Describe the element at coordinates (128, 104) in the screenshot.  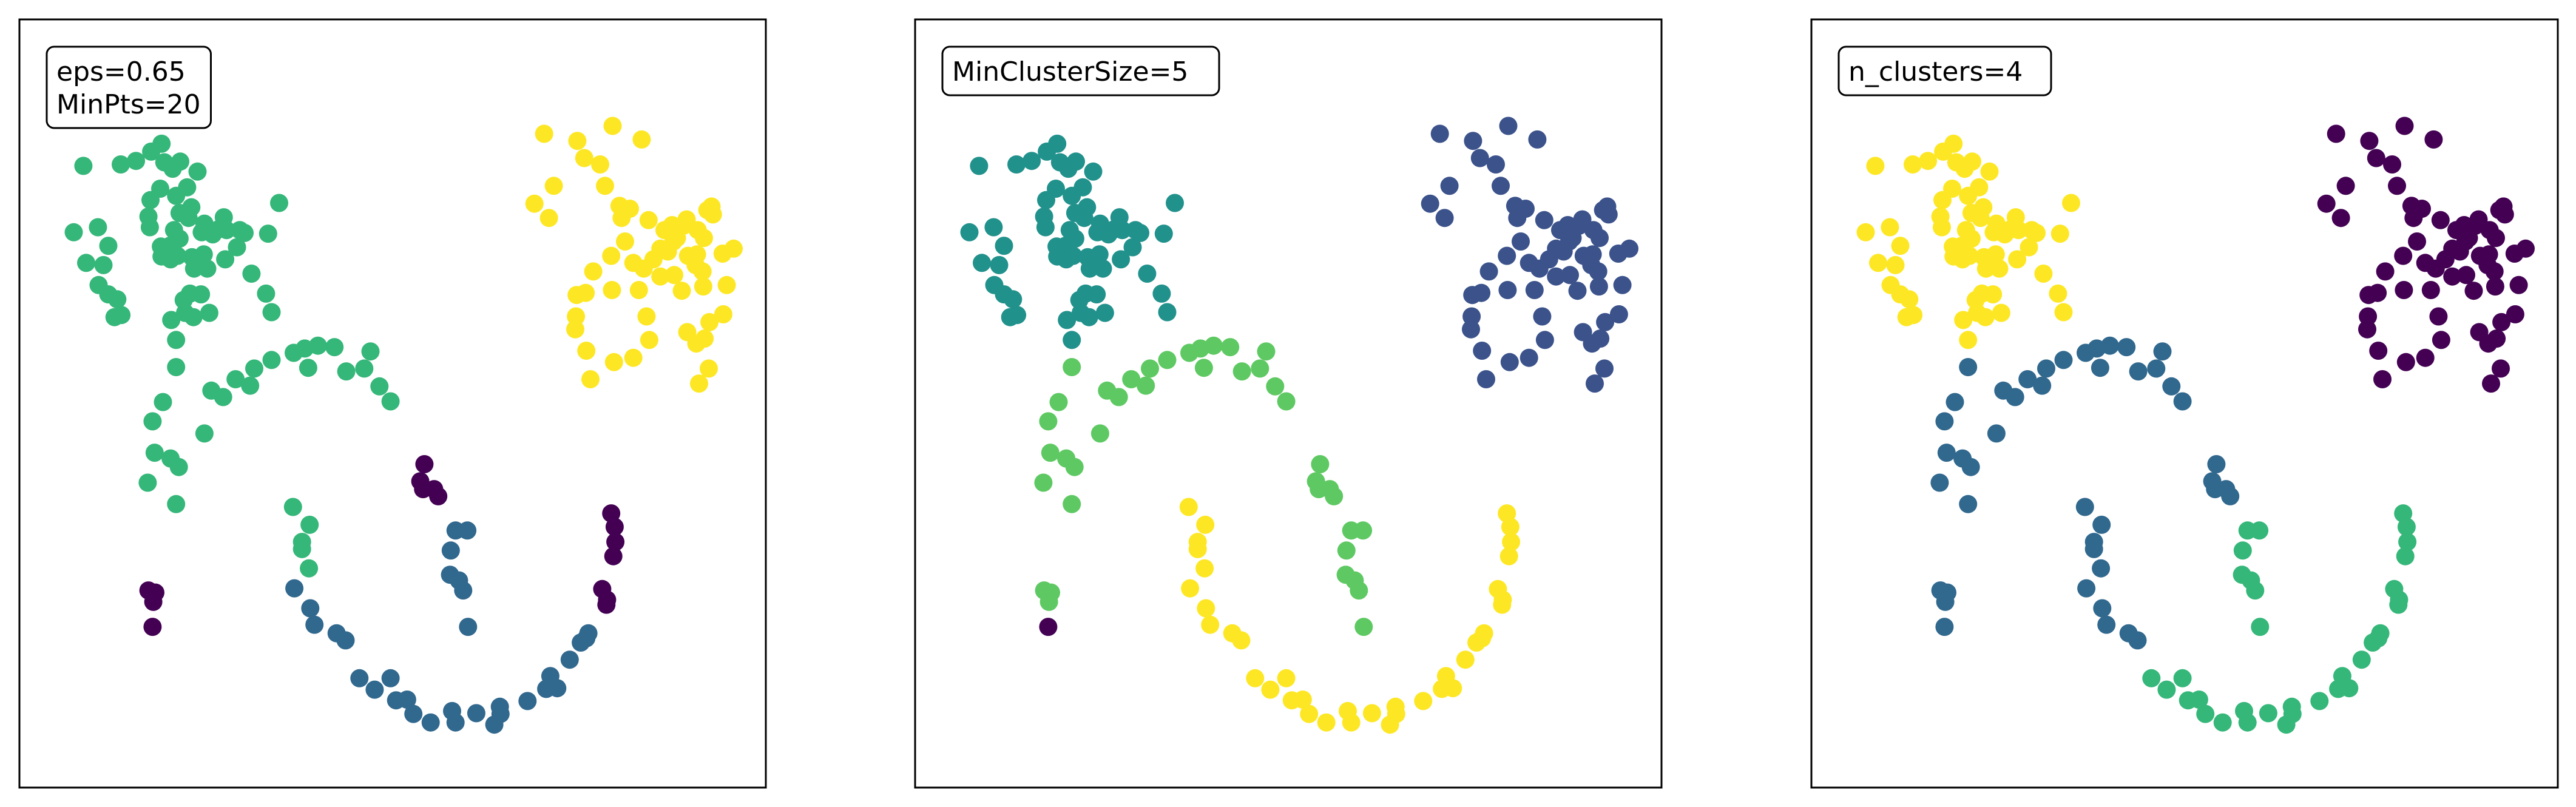
I see `annotation-text: MinPts=20` at that location.